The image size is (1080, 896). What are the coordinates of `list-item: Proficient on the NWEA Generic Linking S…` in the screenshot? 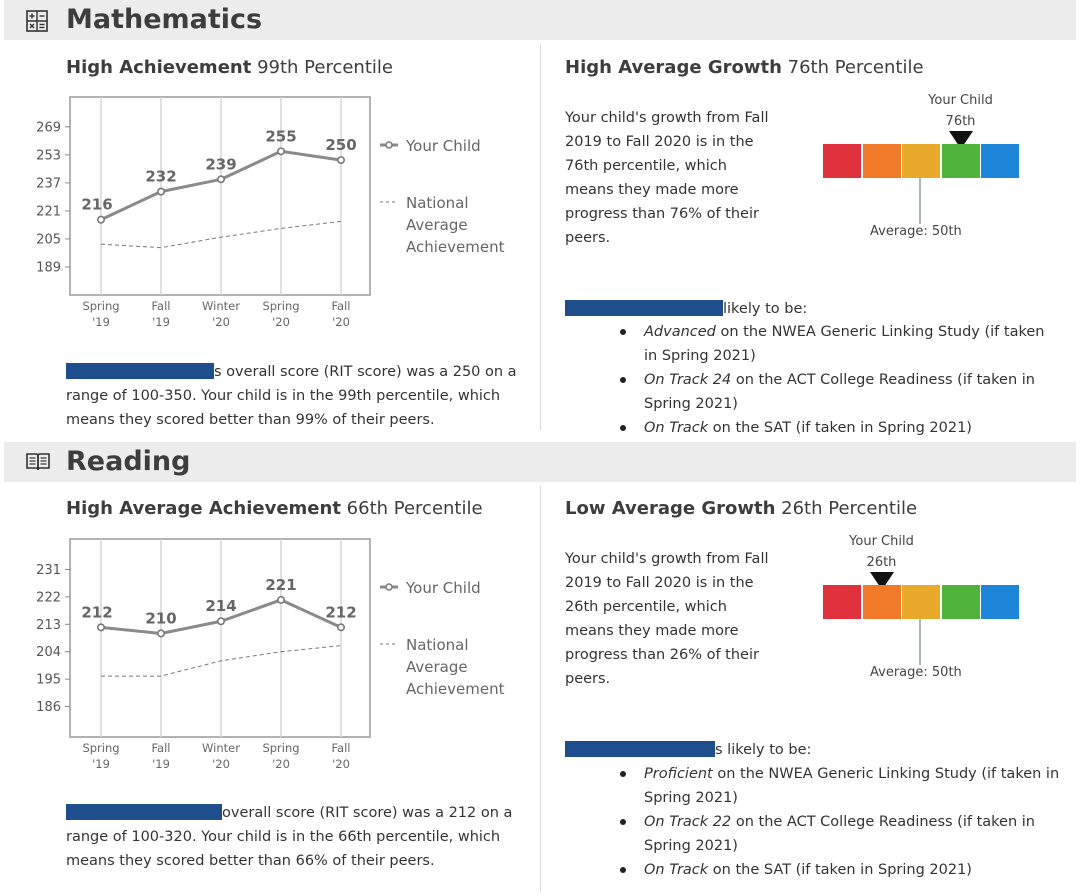 It's located at (840, 786).